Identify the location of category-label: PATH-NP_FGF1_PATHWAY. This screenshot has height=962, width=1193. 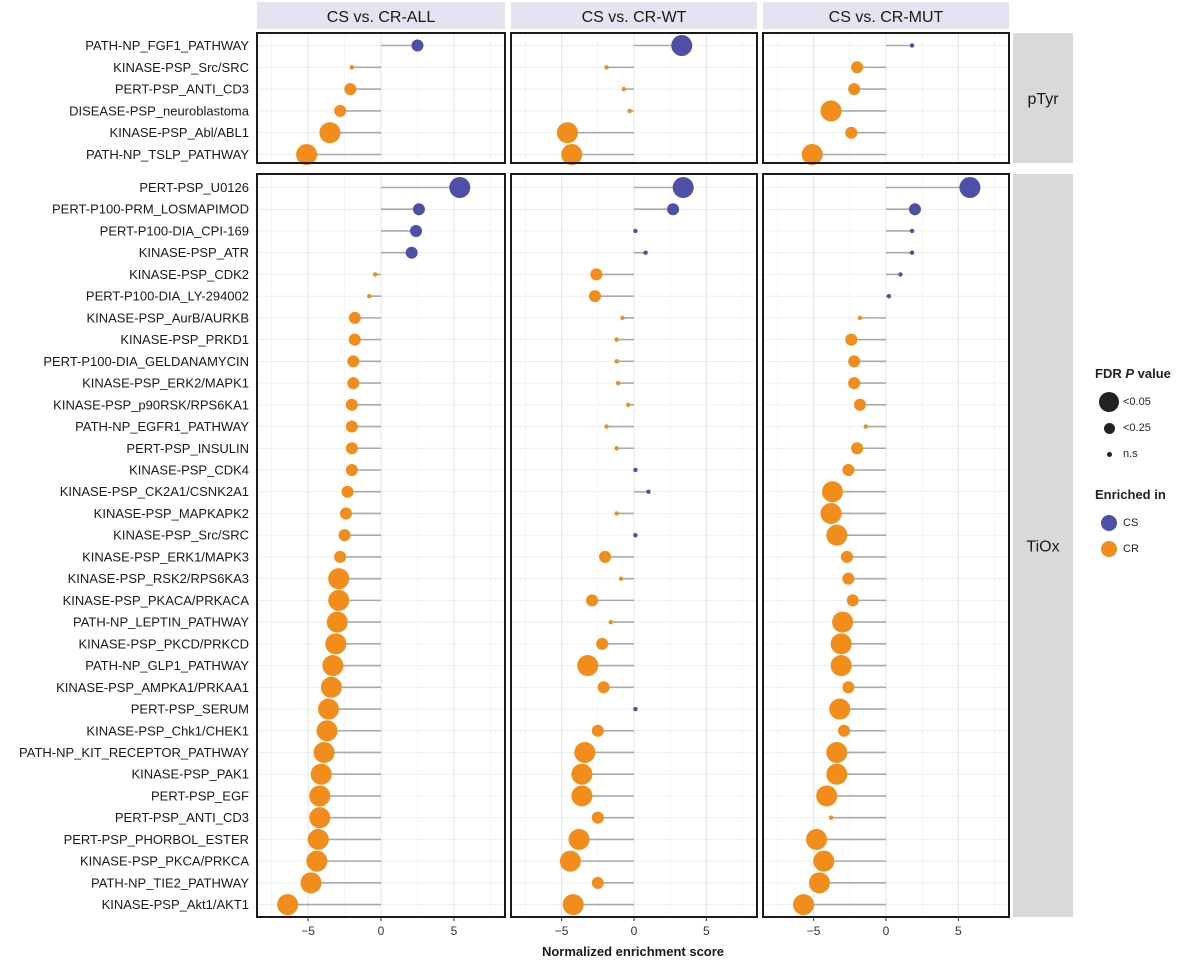
(167, 45).